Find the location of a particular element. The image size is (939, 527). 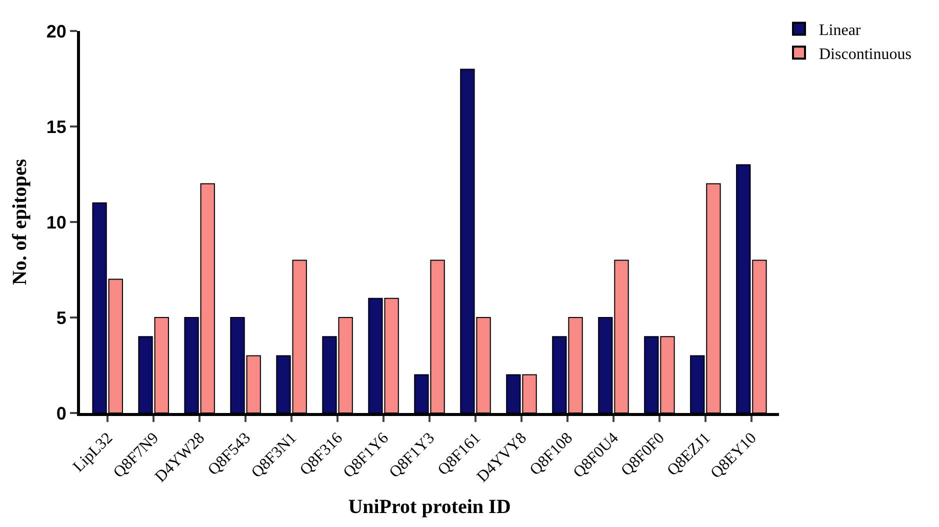

y-tick-label: 0 is located at coordinates (61, 413).